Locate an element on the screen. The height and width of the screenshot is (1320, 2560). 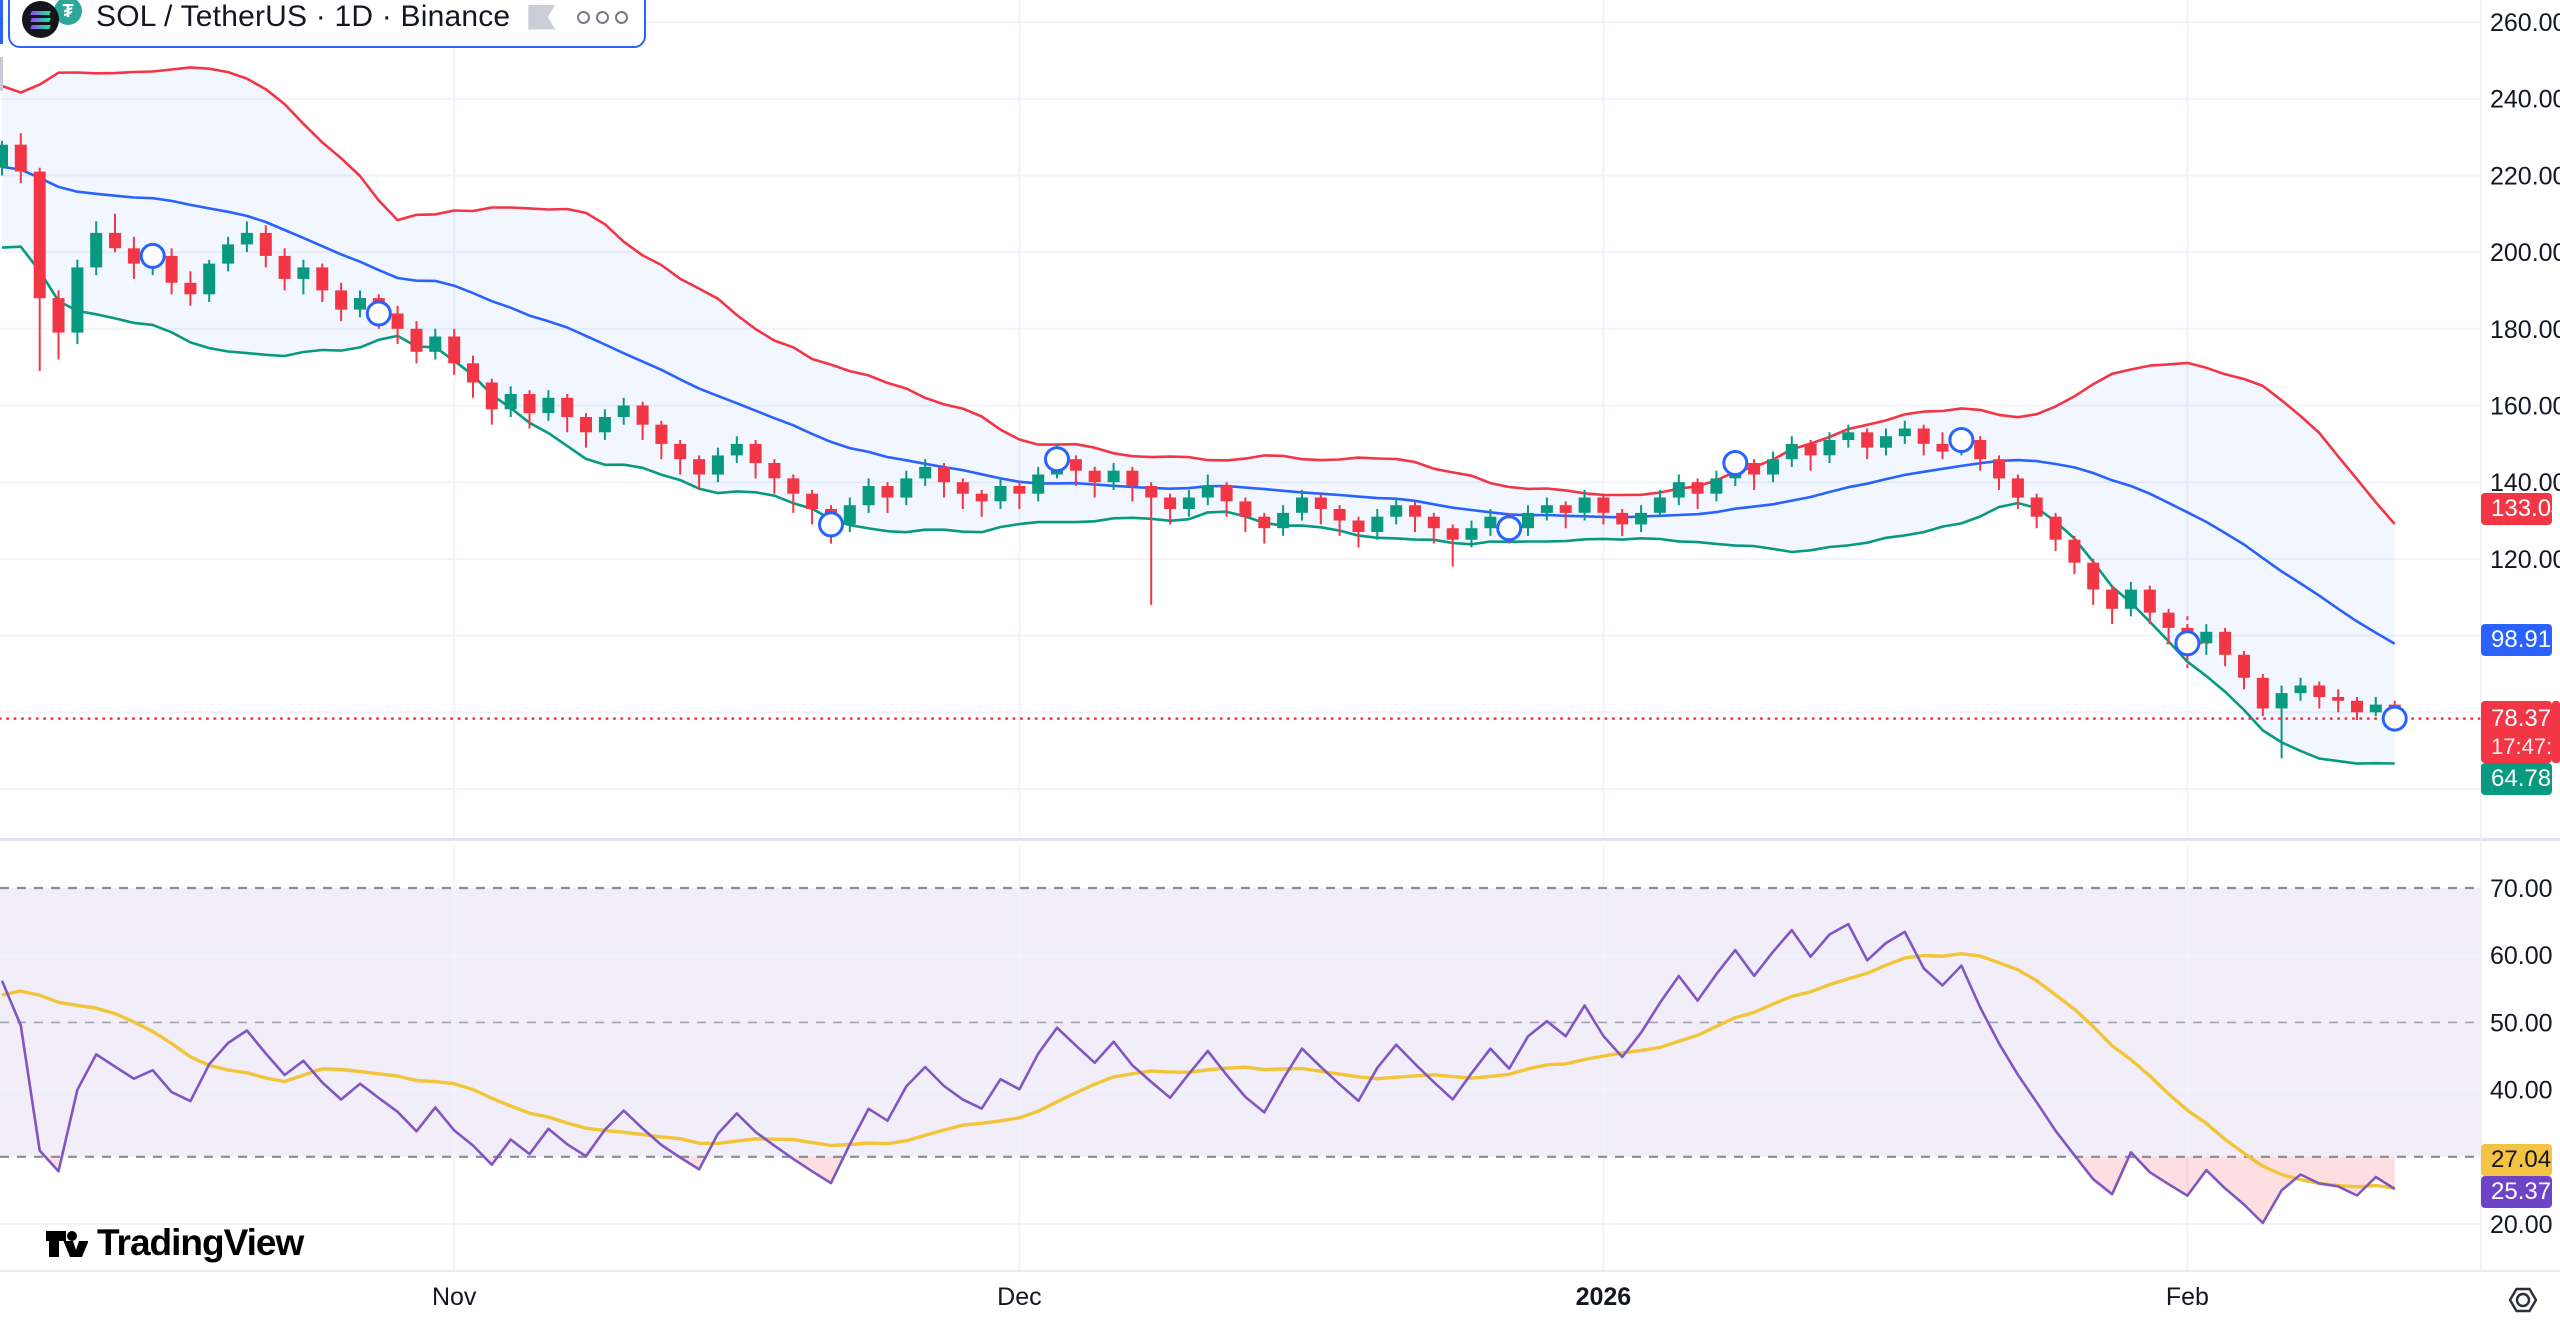
rsi-value-label: 25.37 is located at coordinates (2516, 1192).